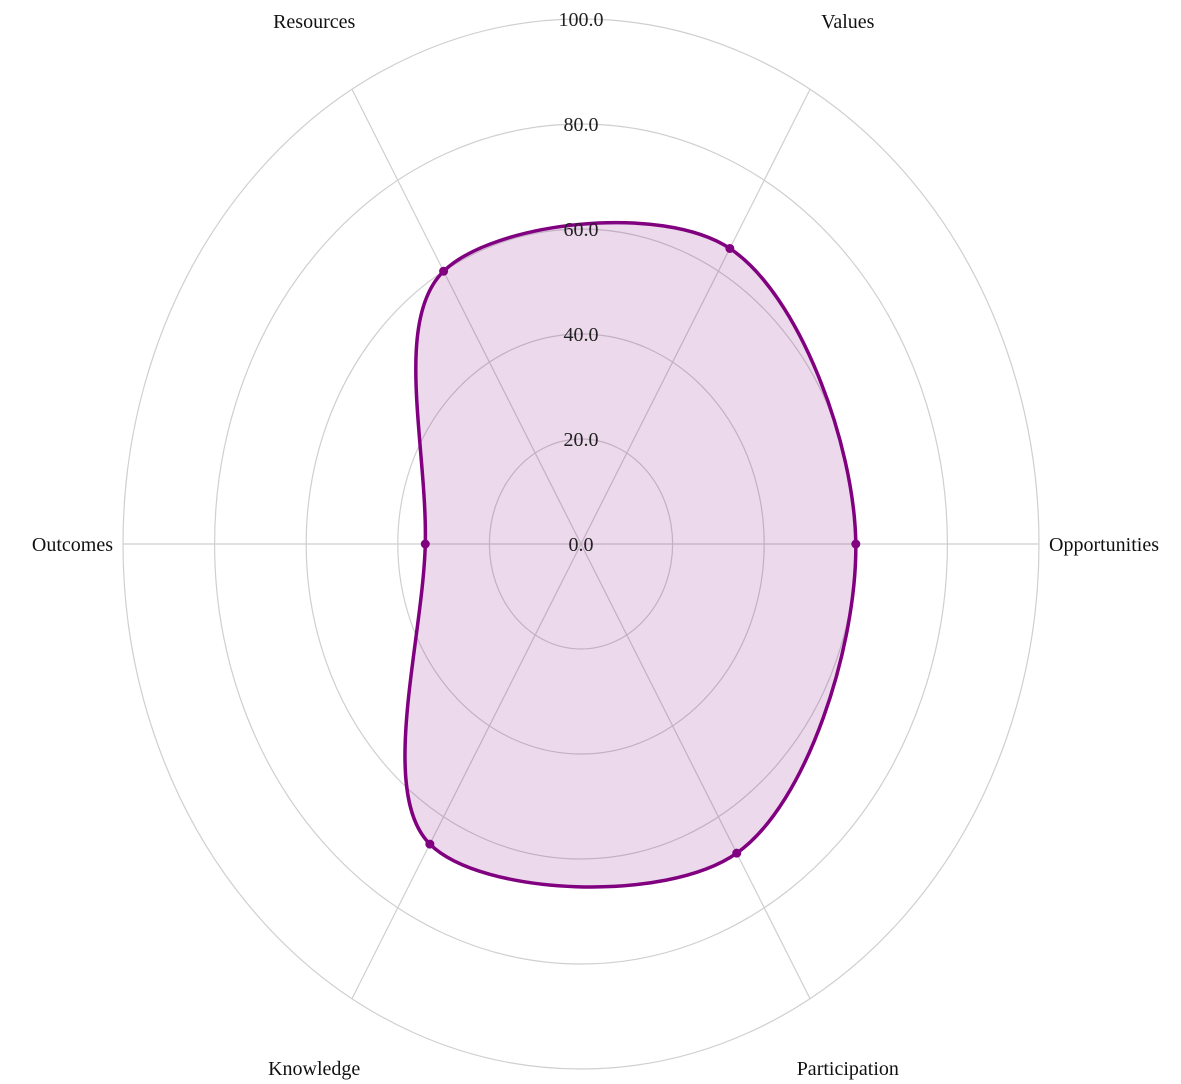 The image size is (1181, 1084). I want to click on tick-label: 60.0, so click(581, 230).